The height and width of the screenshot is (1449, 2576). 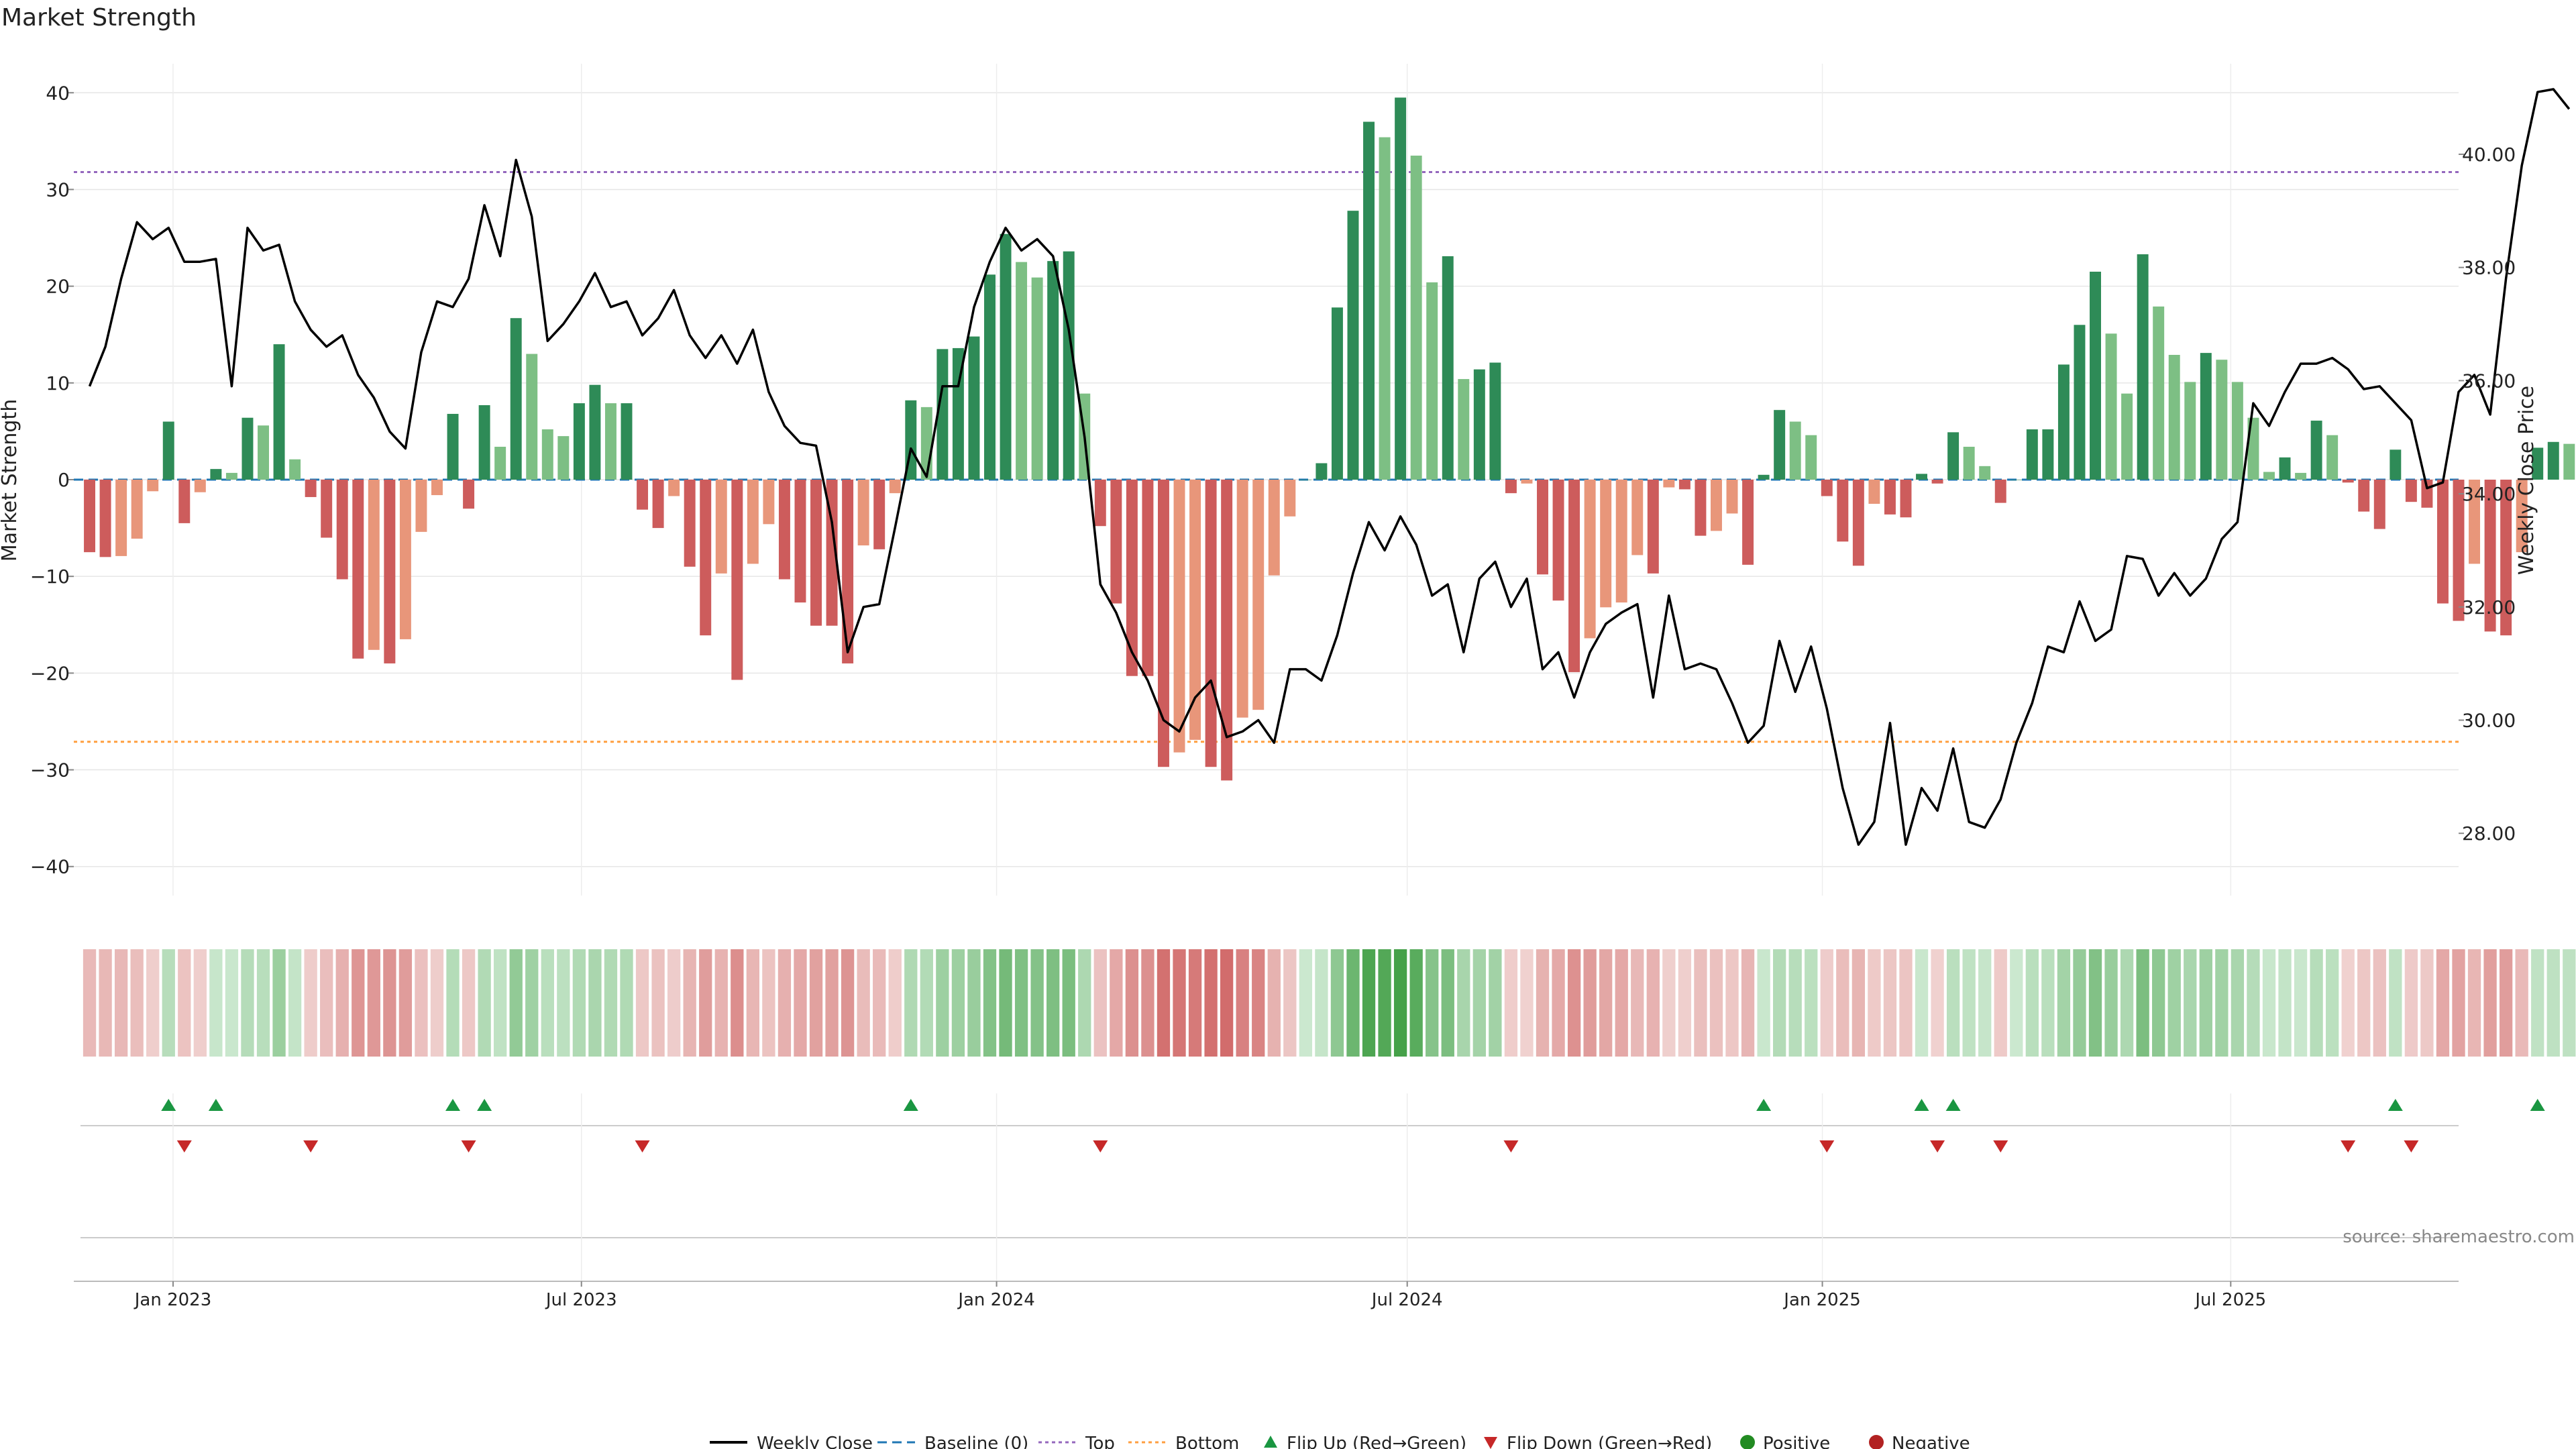 I want to click on y-tick-label: −20, so click(x=50, y=673).